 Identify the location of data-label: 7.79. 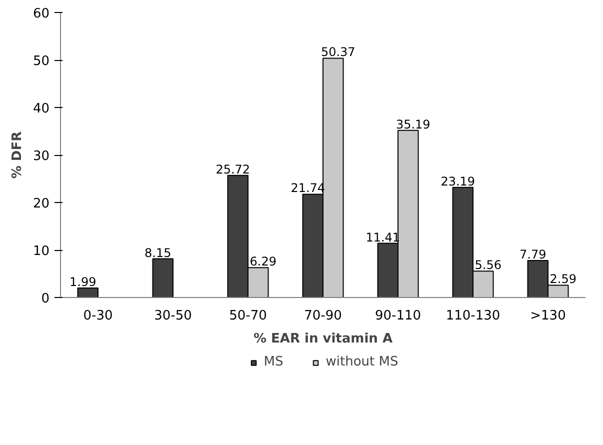
(533, 254).